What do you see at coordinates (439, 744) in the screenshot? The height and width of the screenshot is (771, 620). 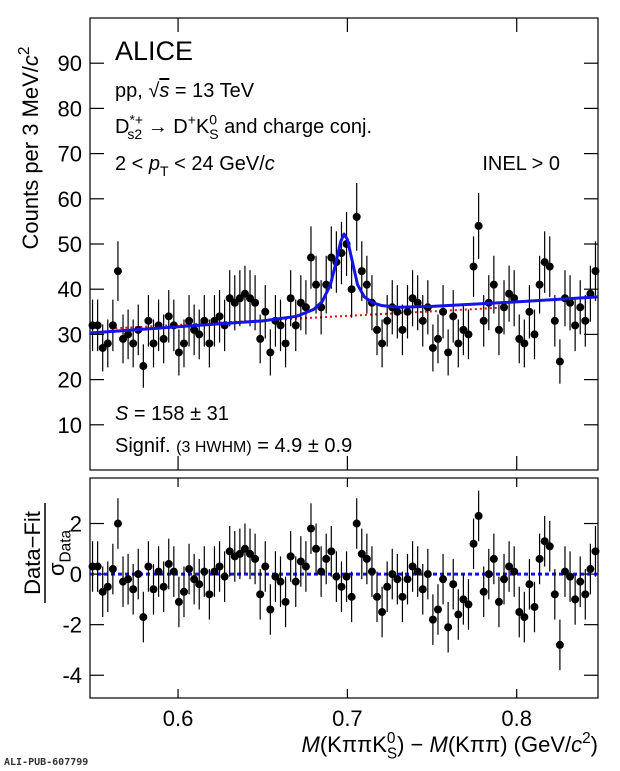 I see `x-axis-label-part: M` at bounding box center [439, 744].